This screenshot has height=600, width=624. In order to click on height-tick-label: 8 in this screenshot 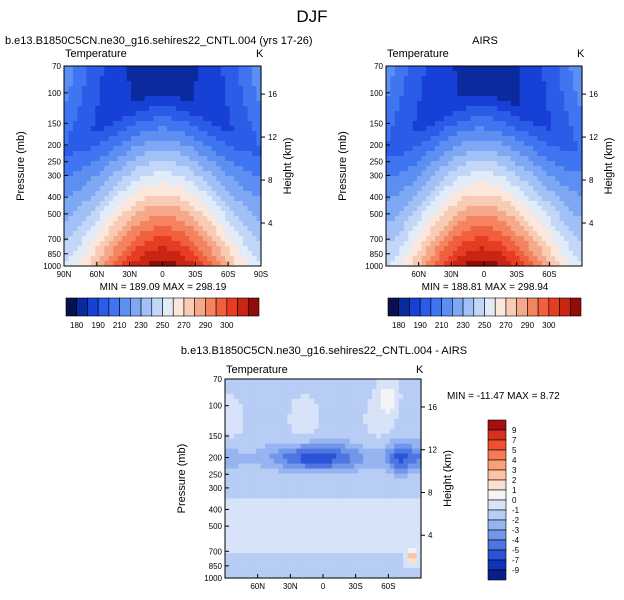, I will do `click(591, 180)`.